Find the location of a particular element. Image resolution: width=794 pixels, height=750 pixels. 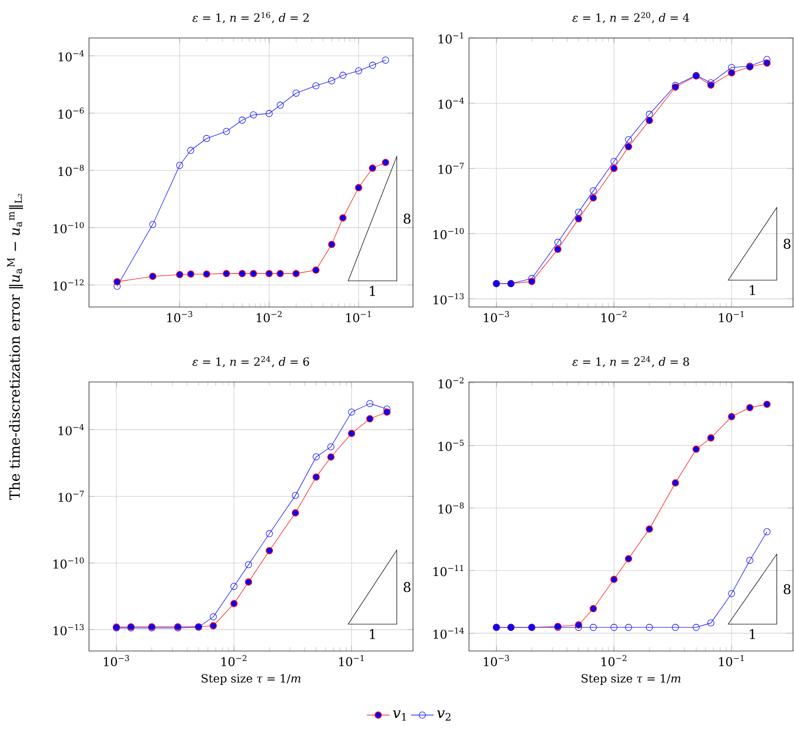

legend-label: v$_{2}$ is located at coordinates (443, 715).